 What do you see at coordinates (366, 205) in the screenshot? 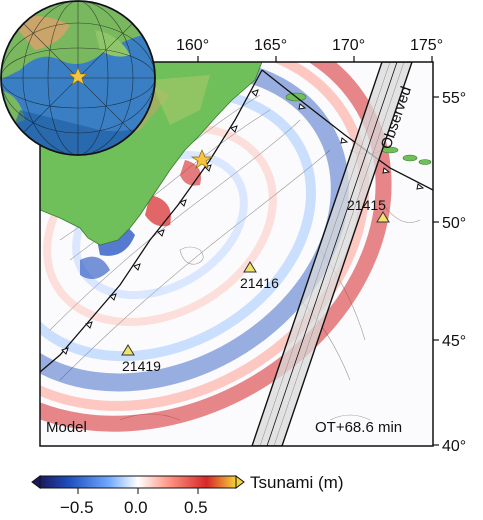
I see `station-label: 21415` at bounding box center [366, 205].